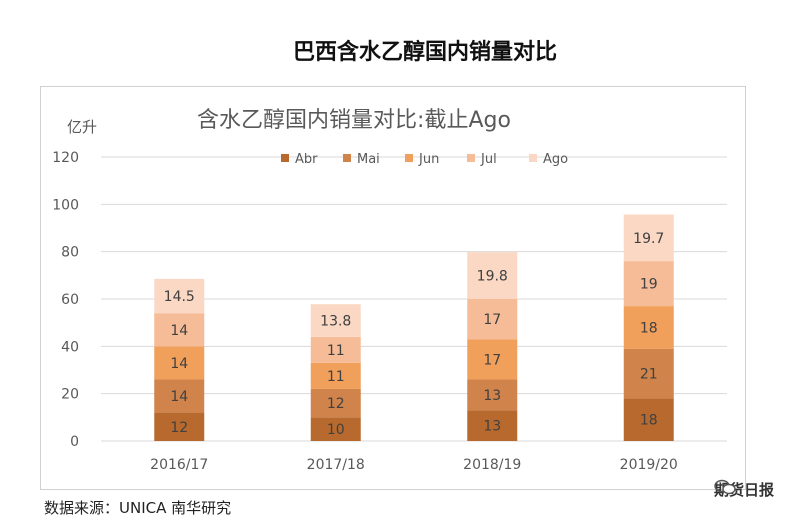 The image size is (800, 523). I want to click on data-label: 13.8, so click(335, 322).